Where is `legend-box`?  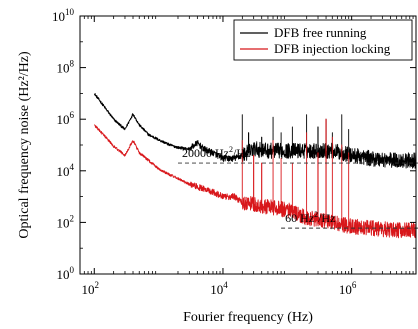
legend-box is located at coordinates (323, 40).